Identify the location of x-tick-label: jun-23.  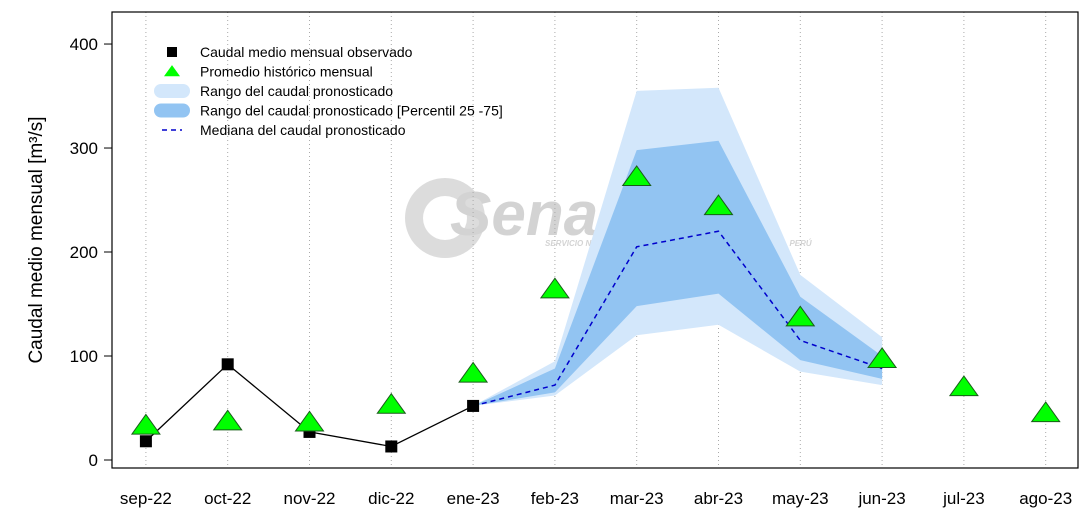
(881, 498).